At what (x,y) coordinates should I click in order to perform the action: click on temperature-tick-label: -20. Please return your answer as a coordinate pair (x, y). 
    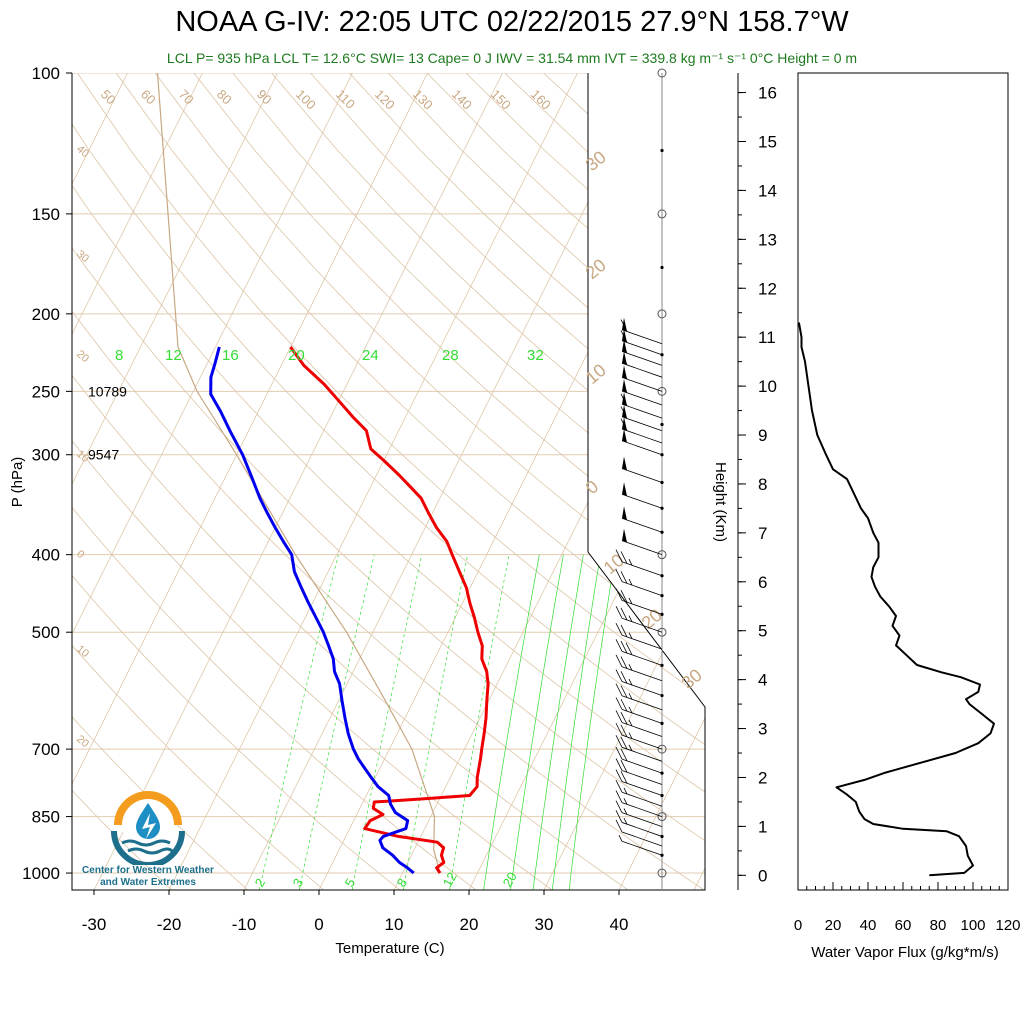
    Looking at the image, I should click on (169, 924).